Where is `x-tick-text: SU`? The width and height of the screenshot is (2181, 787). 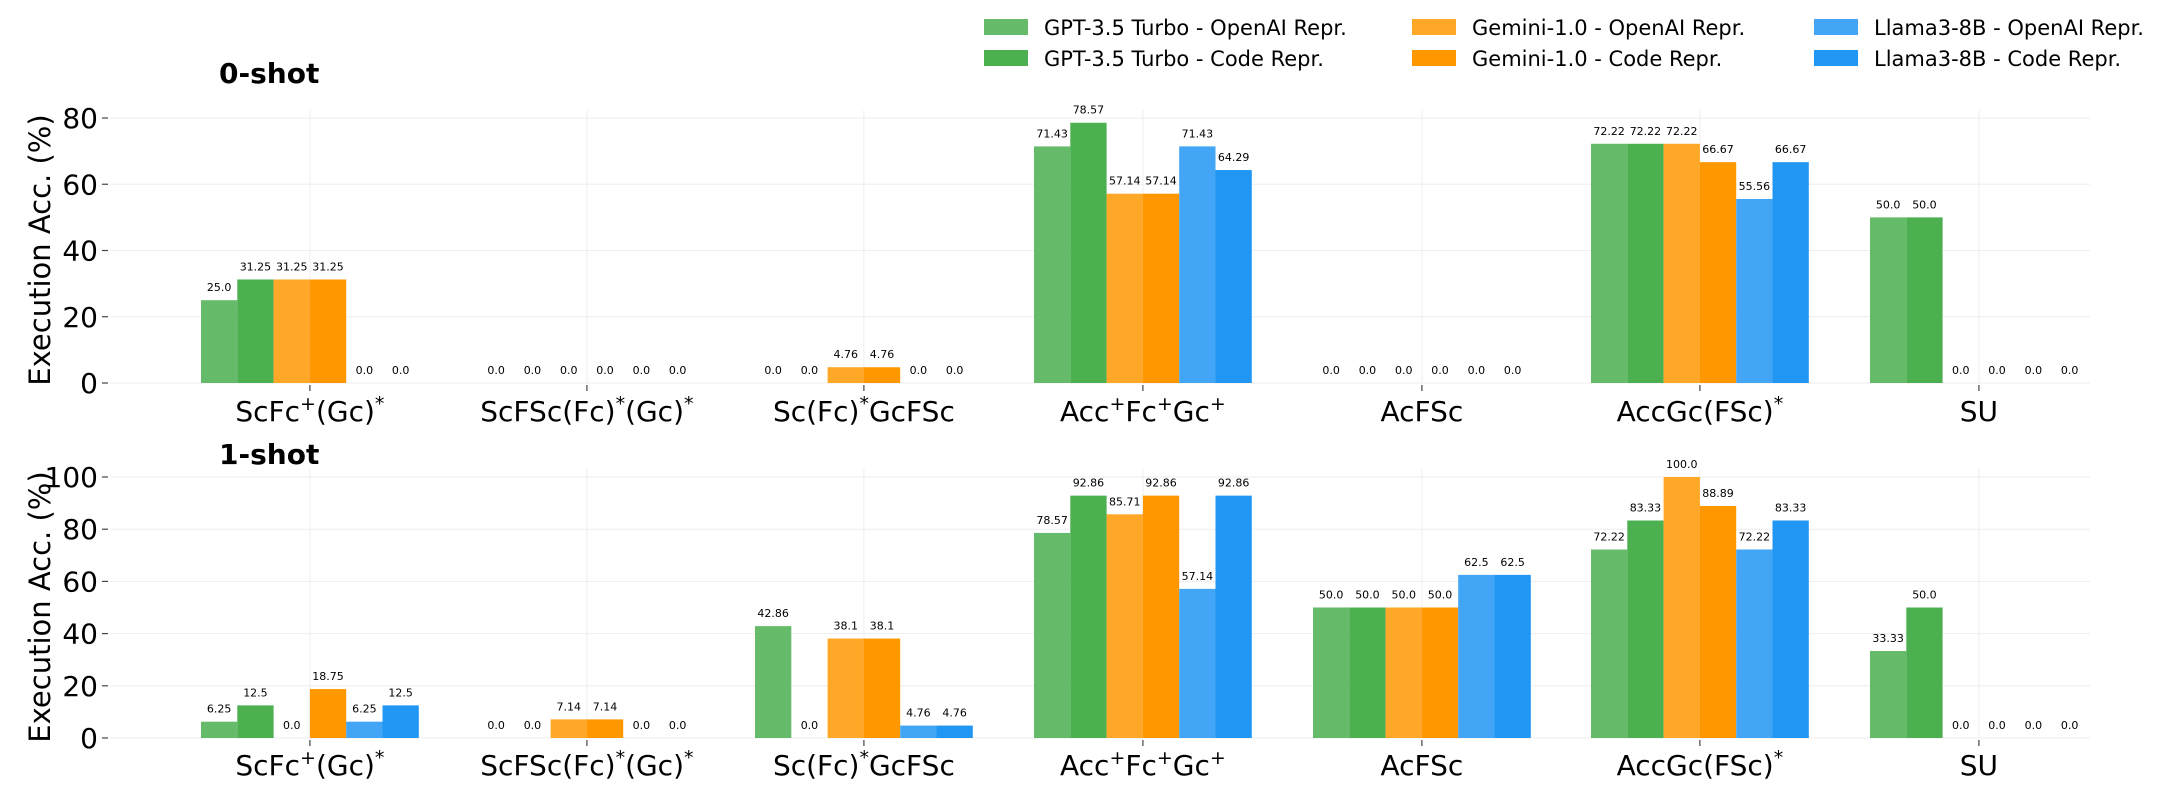 x-tick-text: SU is located at coordinates (1979, 411).